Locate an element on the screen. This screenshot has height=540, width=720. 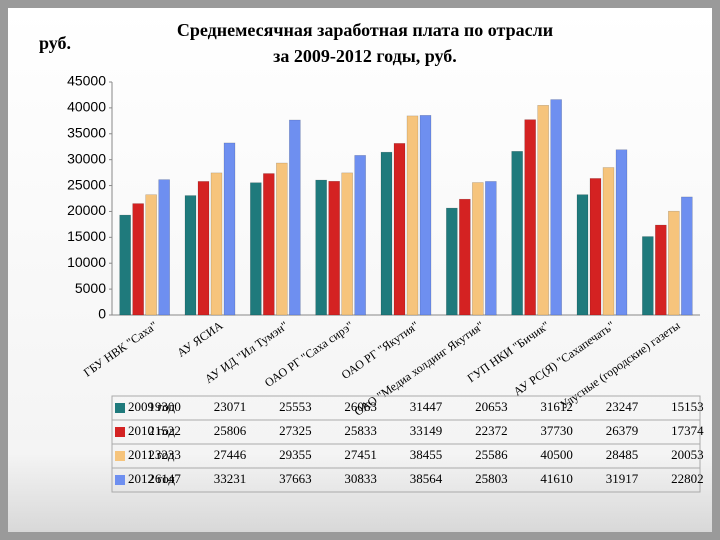
y-tick-label: 45000 is located at coordinates (86, 81).